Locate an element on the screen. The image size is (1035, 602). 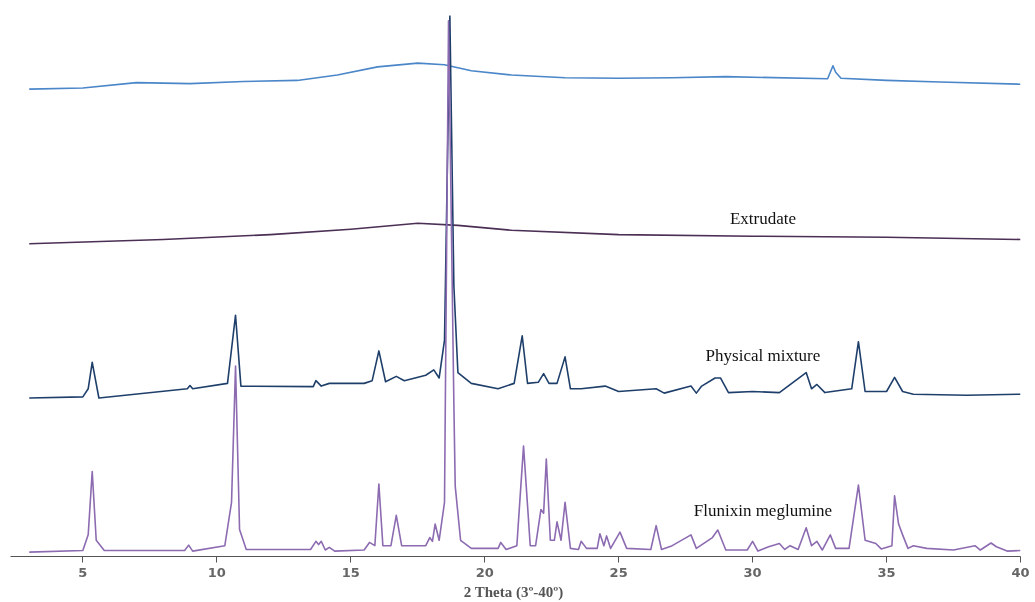
x-tick-label: 40 is located at coordinates (1020, 572).